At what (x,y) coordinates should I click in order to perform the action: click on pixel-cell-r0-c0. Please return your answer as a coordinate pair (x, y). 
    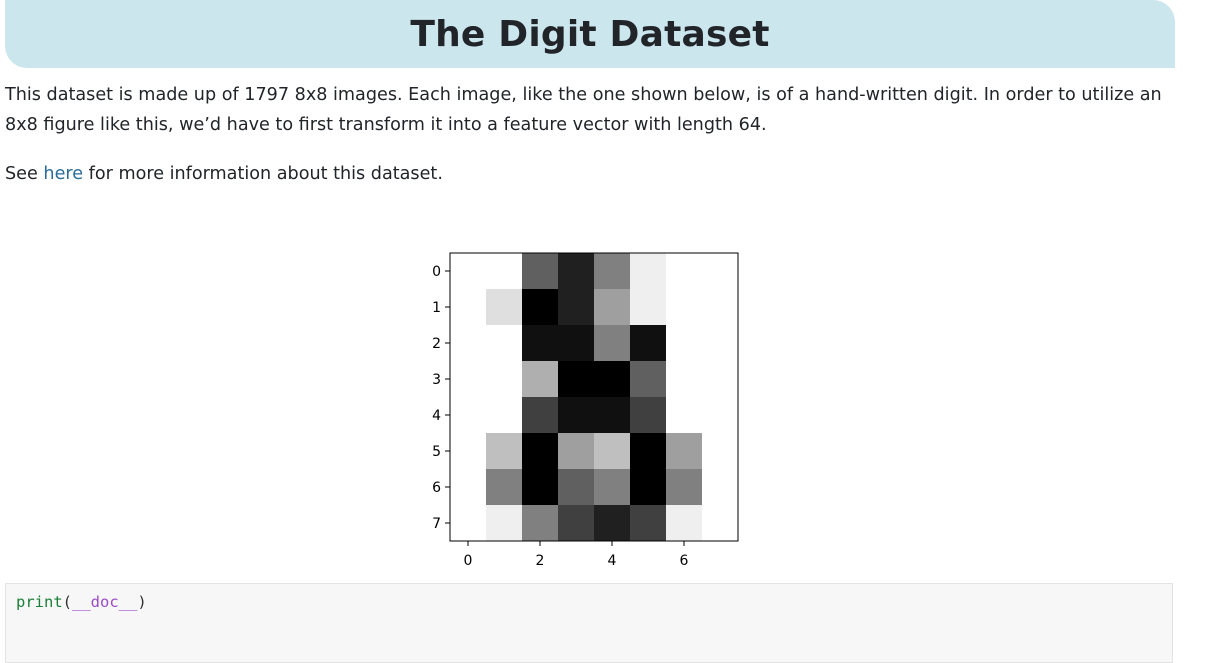
    Looking at the image, I should click on (468, 271).